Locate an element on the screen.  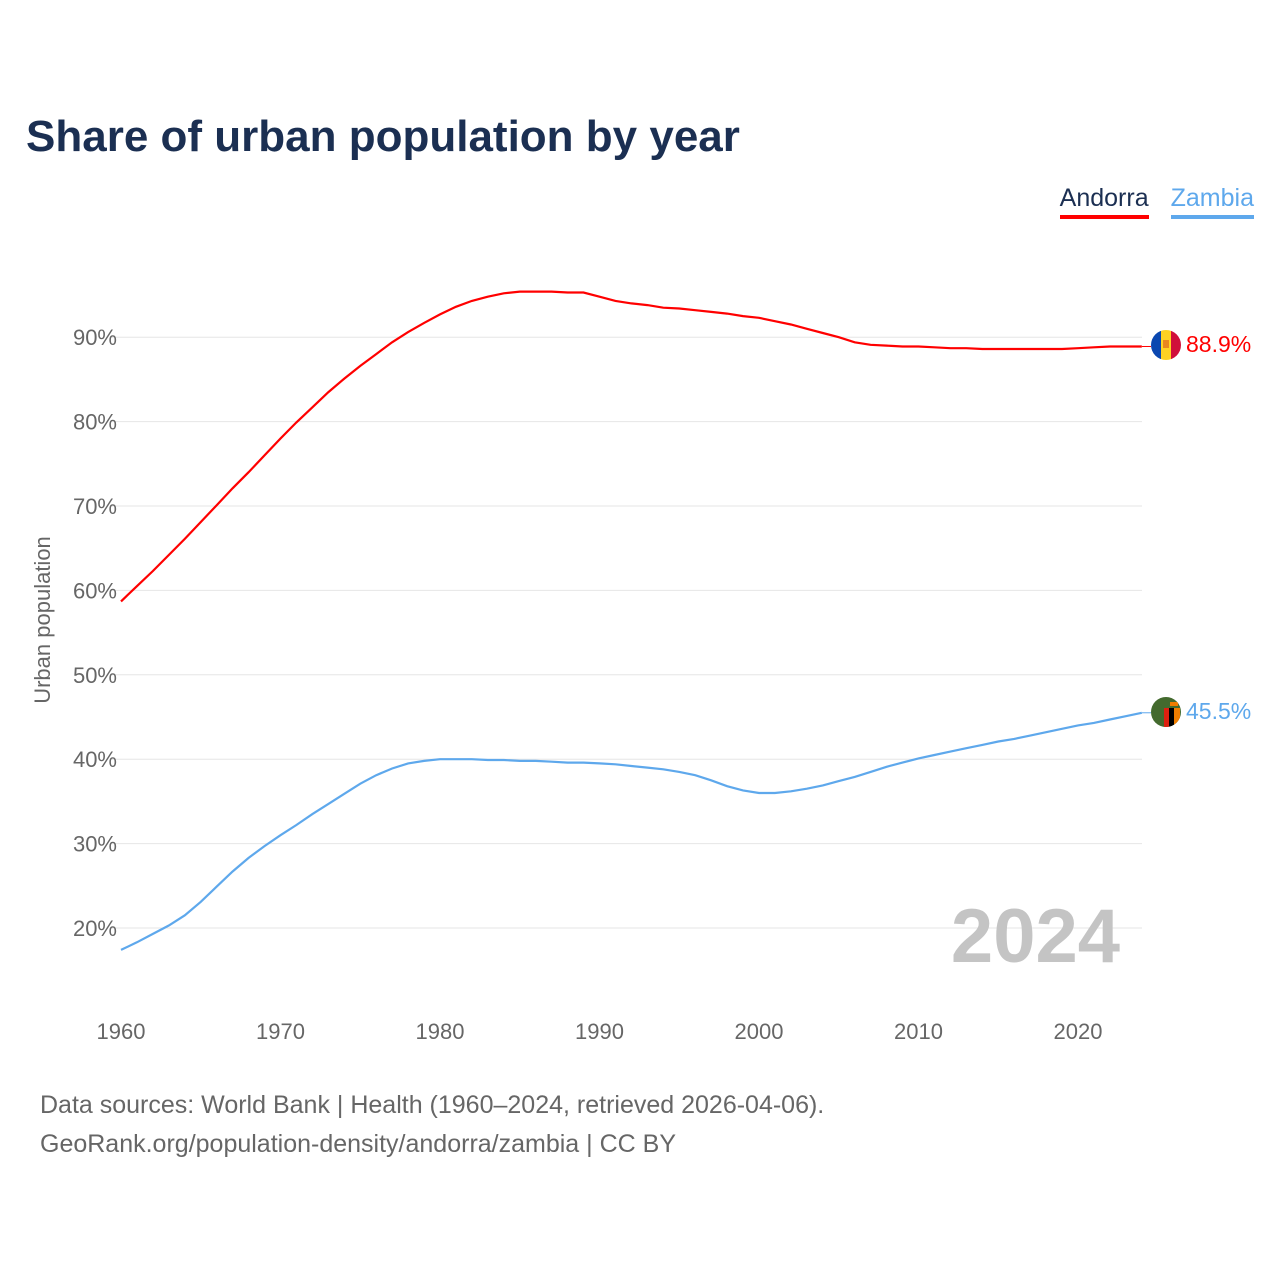
x-tick-label: 1980 is located at coordinates (440, 1031).